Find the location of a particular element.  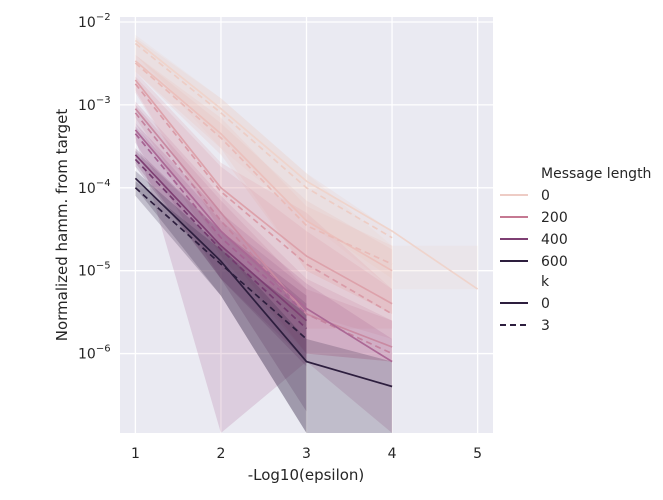

legend-hue-title: Message length is located at coordinates (596, 174).